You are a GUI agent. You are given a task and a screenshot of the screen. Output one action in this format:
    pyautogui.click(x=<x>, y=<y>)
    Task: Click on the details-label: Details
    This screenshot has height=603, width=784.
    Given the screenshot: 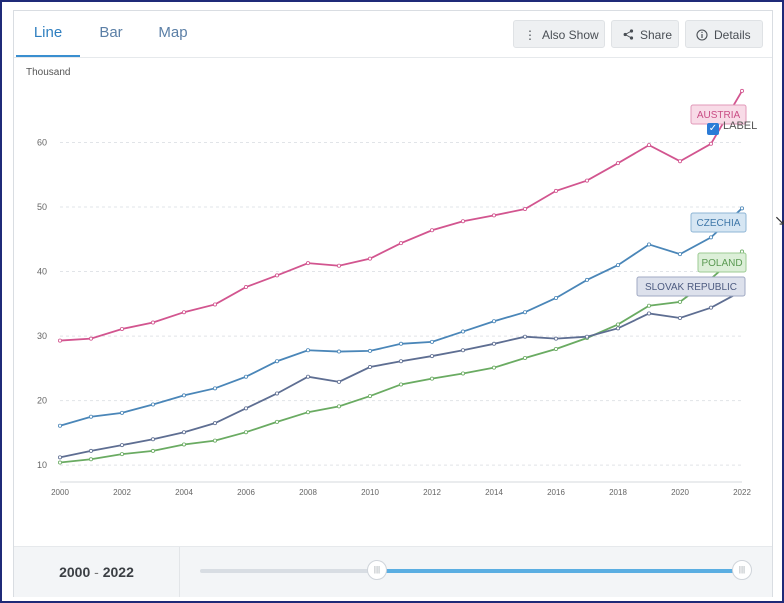 What is the action you would take?
    pyautogui.click(x=732, y=35)
    